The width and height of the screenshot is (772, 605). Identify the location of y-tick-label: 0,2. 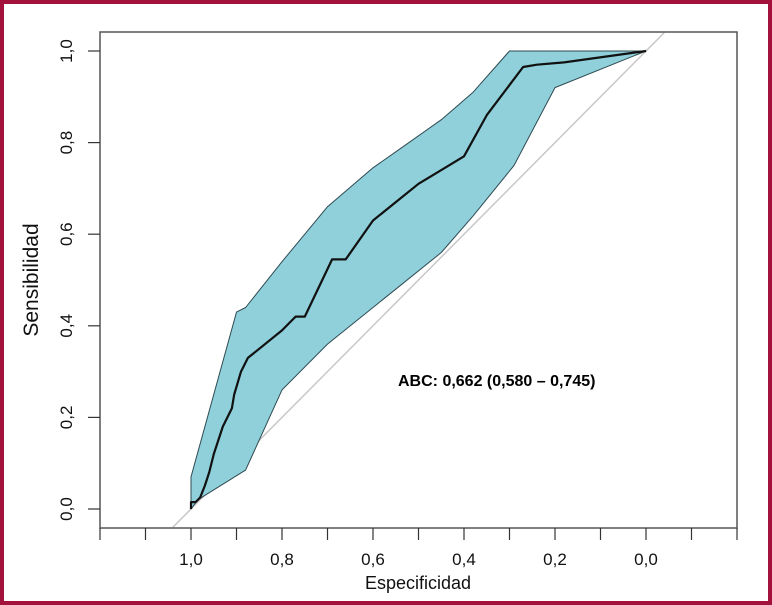
(66, 418).